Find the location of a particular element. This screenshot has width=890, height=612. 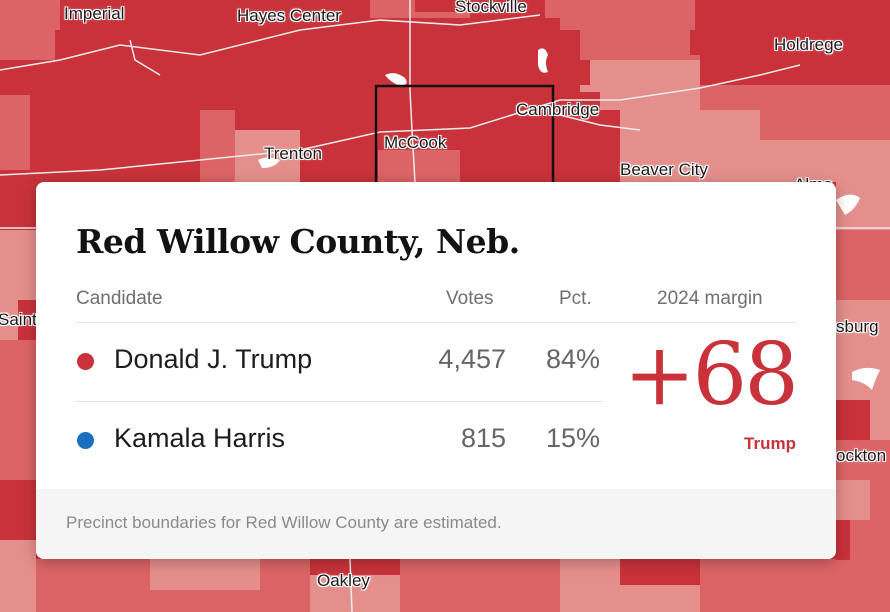

place-label-stockville: Stockville is located at coordinates (491, 8).